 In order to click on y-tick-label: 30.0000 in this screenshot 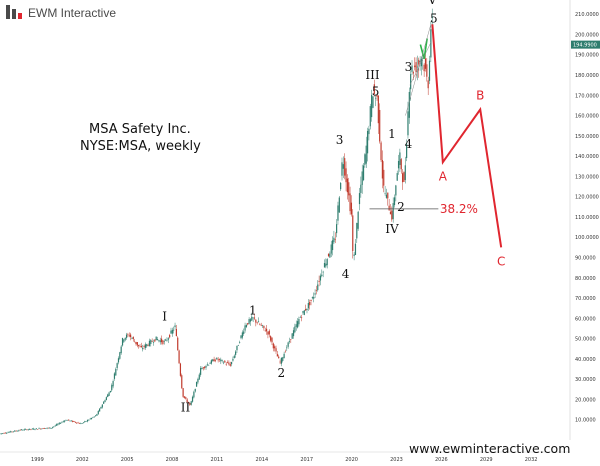, I will do `click(585, 380)`.